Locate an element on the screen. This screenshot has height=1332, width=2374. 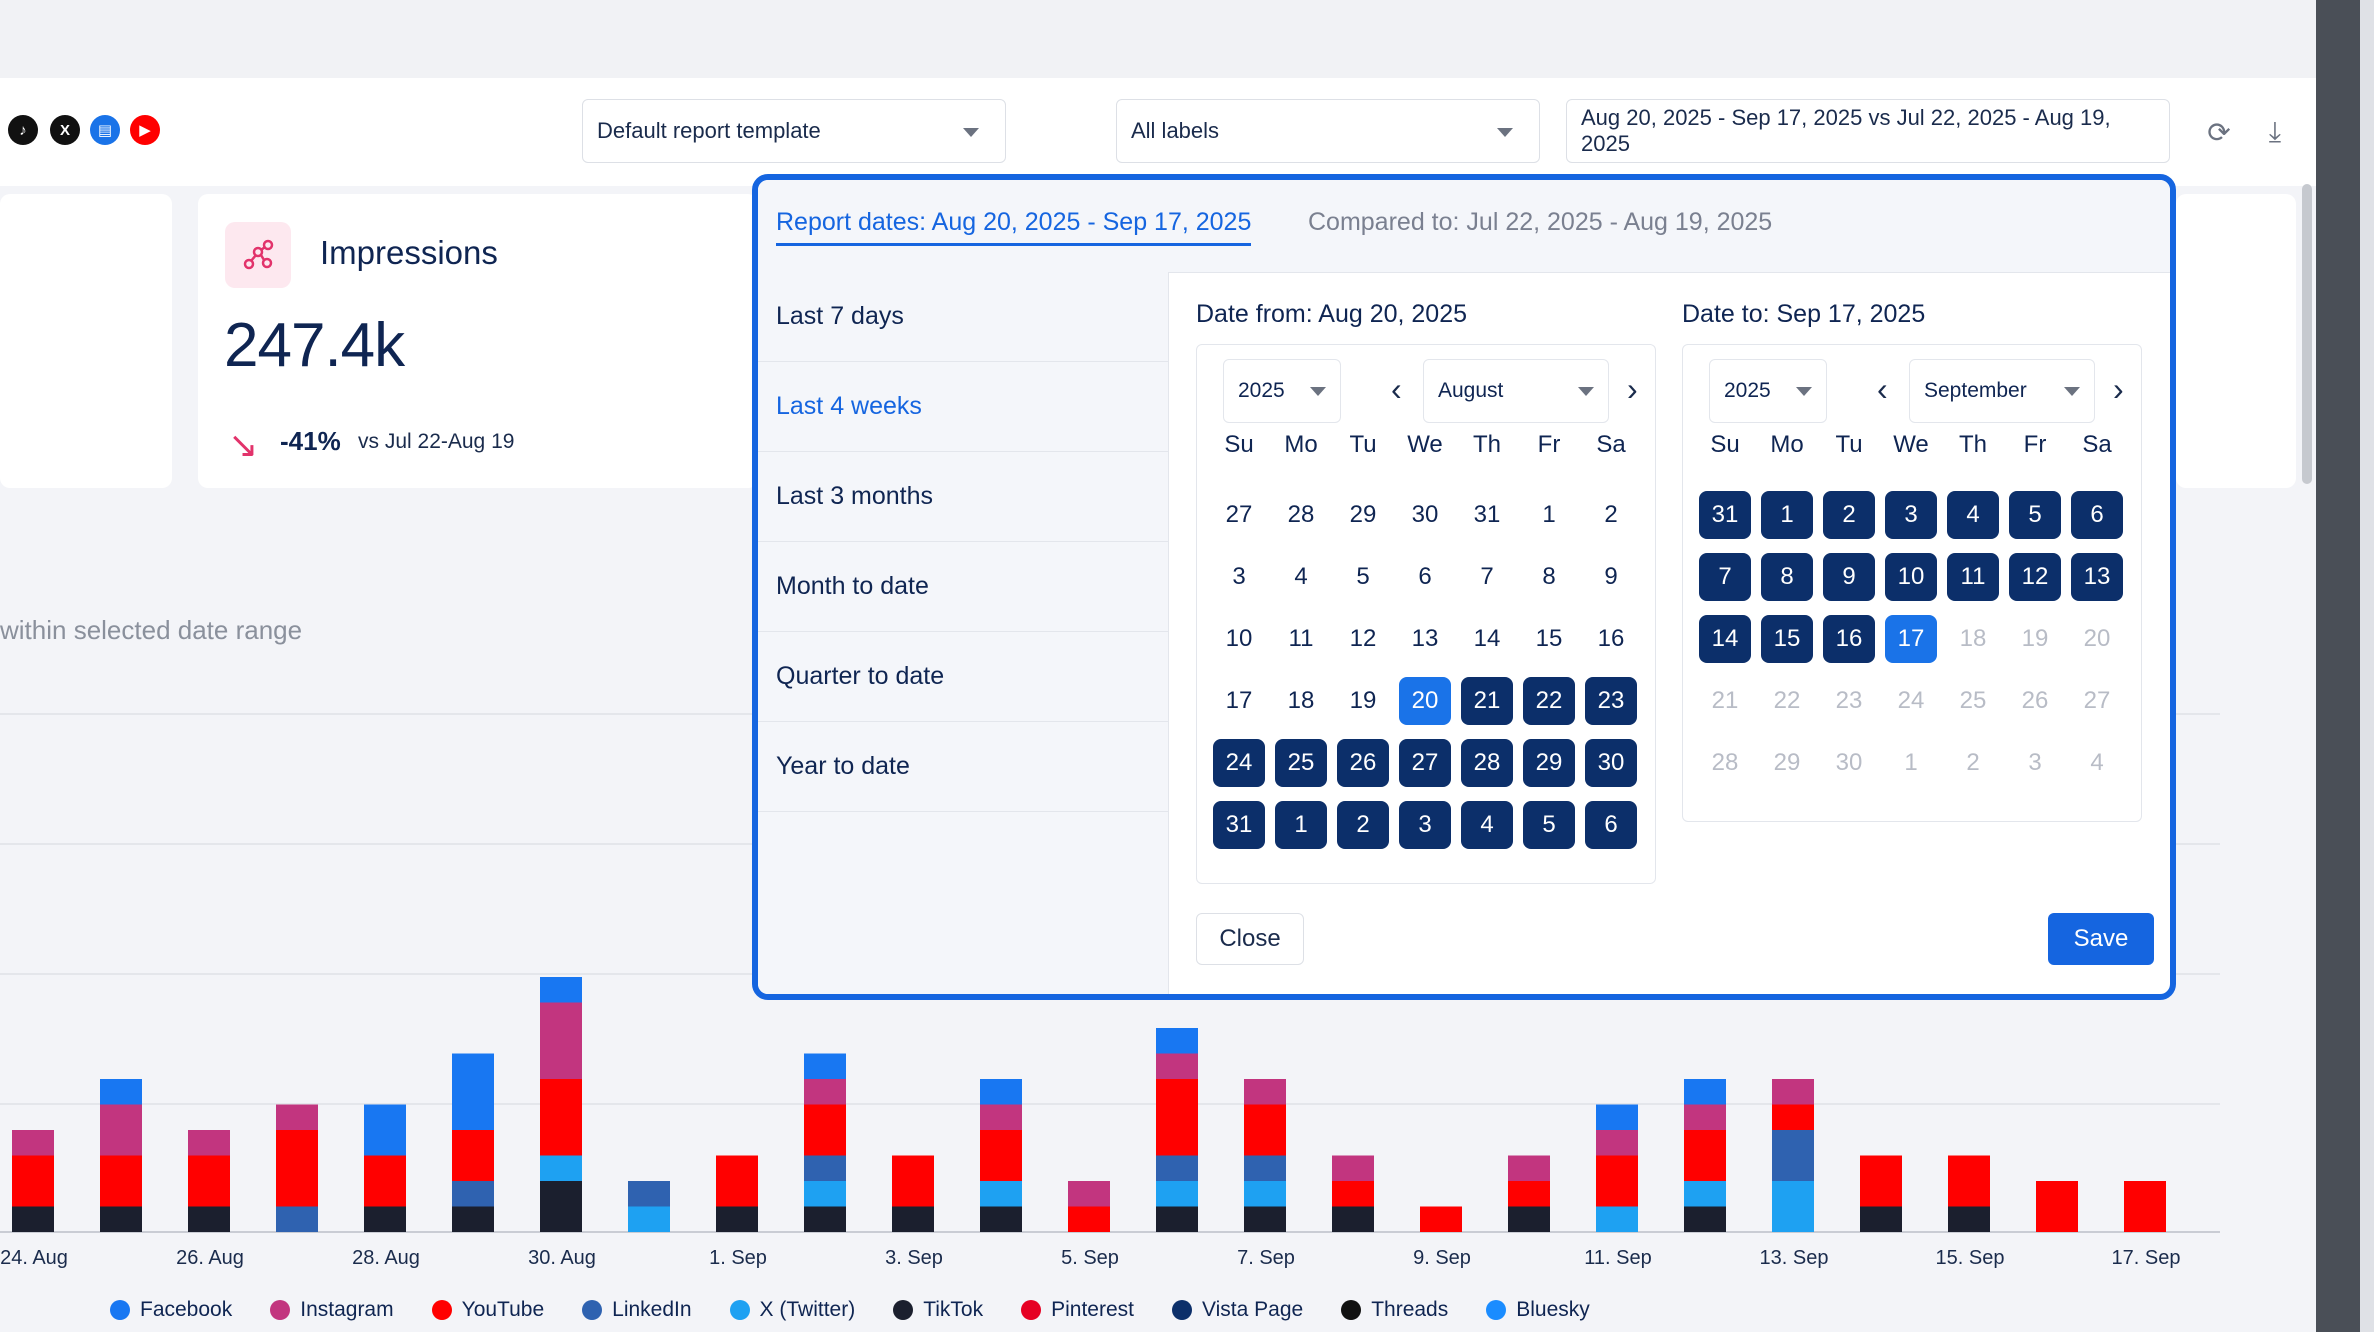
legend-item: TikTok is located at coordinates (938, 1310).